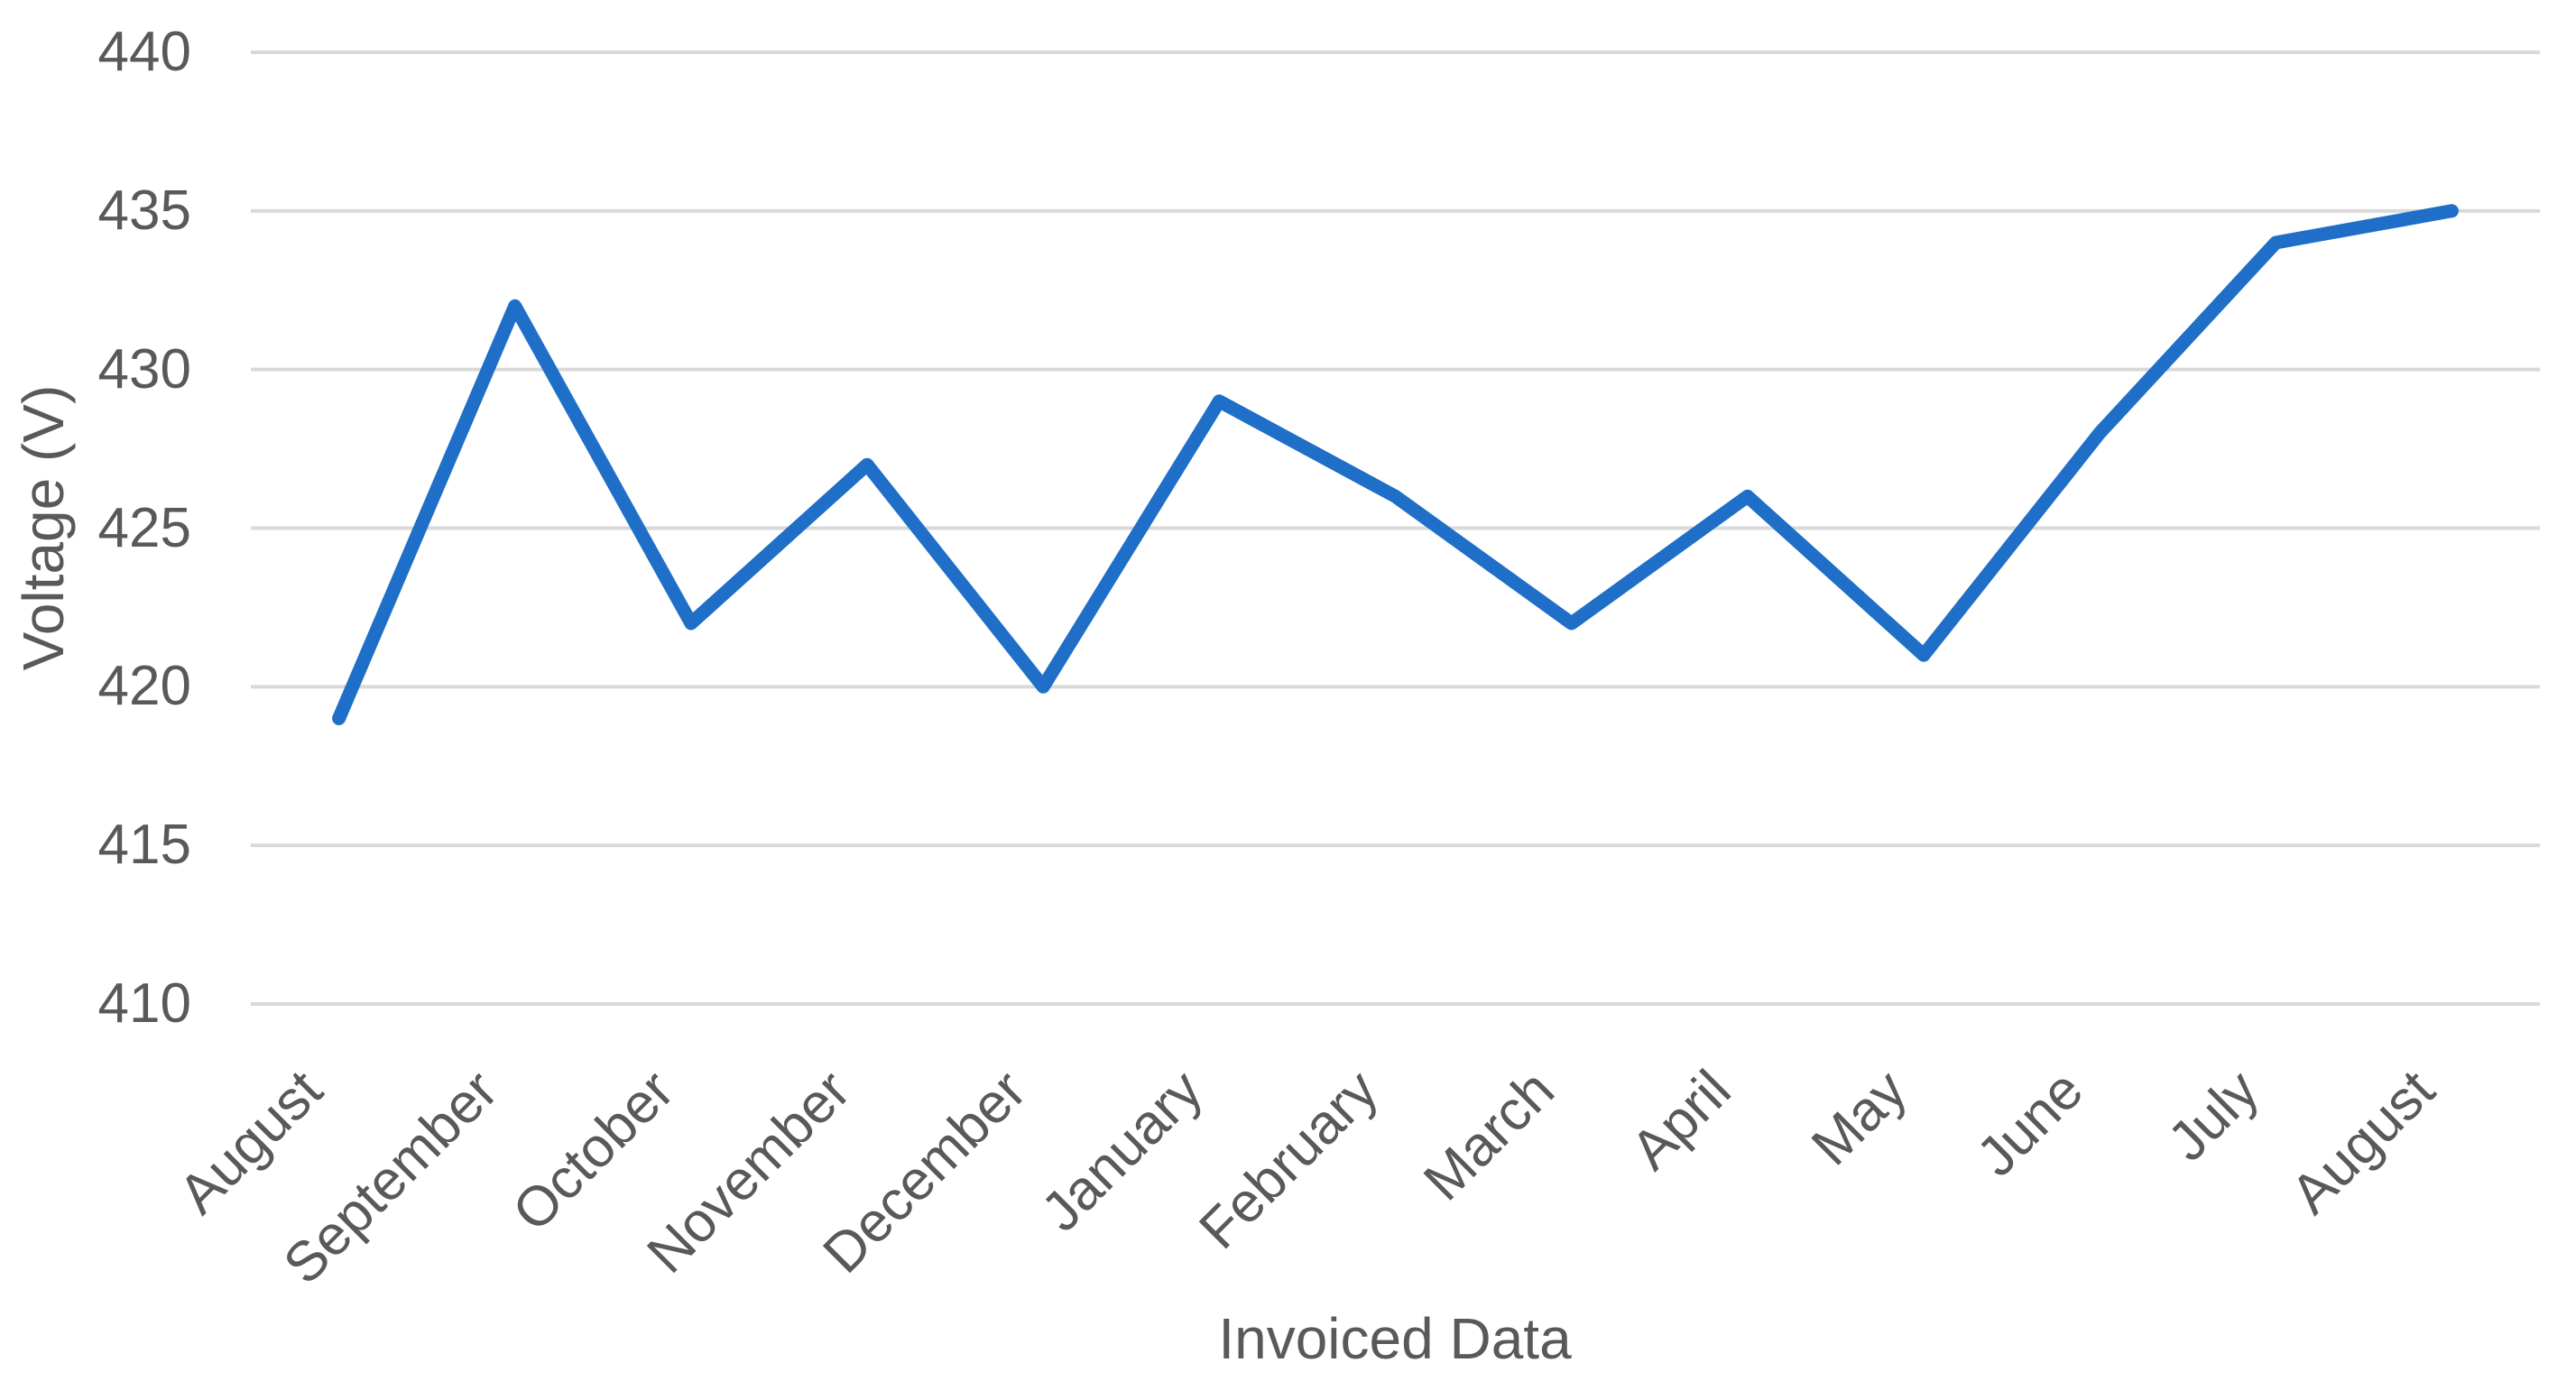 Image resolution: width=2576 pixels, height=1381 pixels. I want to click on y-axis-title: Voltage (V), so click(43, 527).